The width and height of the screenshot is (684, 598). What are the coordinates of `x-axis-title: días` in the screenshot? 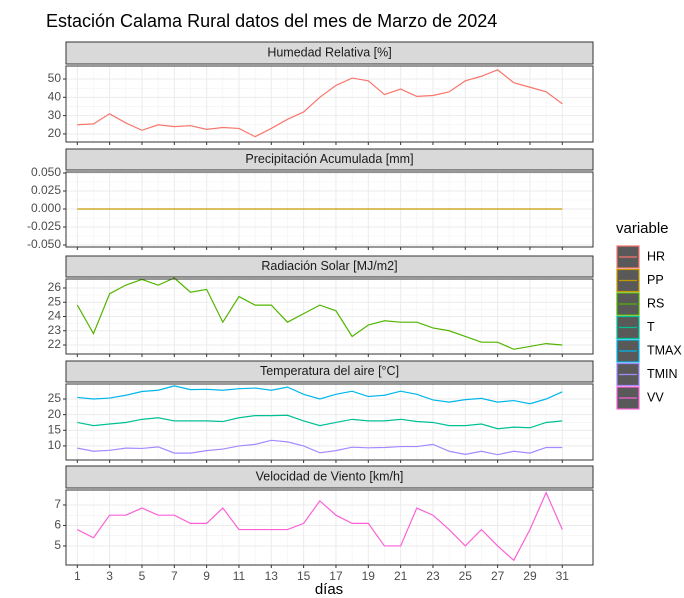 It's located at (329, 589).